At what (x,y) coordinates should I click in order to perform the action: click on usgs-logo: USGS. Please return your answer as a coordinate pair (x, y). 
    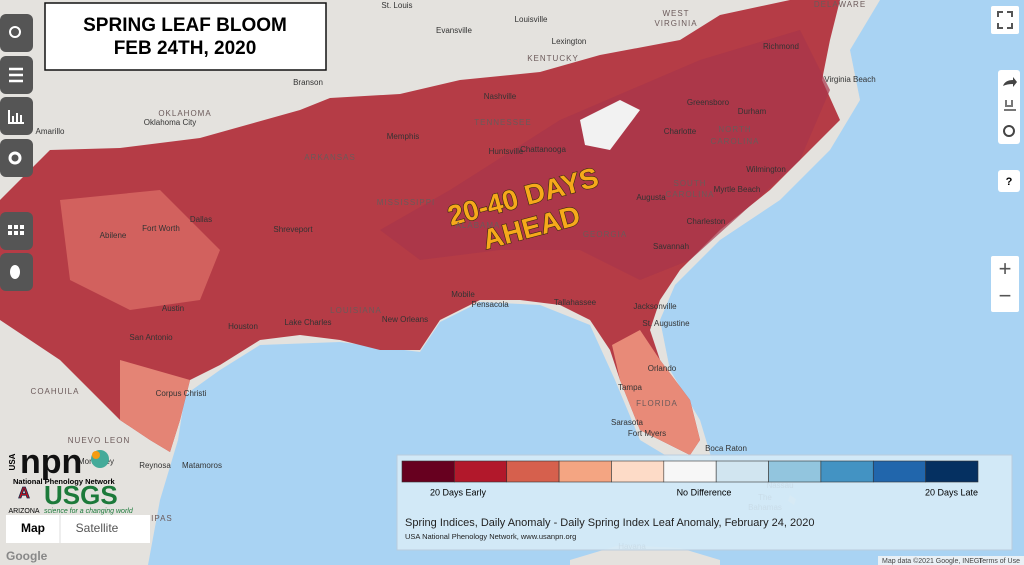
    Looking at the image, I should click on (81, 495).